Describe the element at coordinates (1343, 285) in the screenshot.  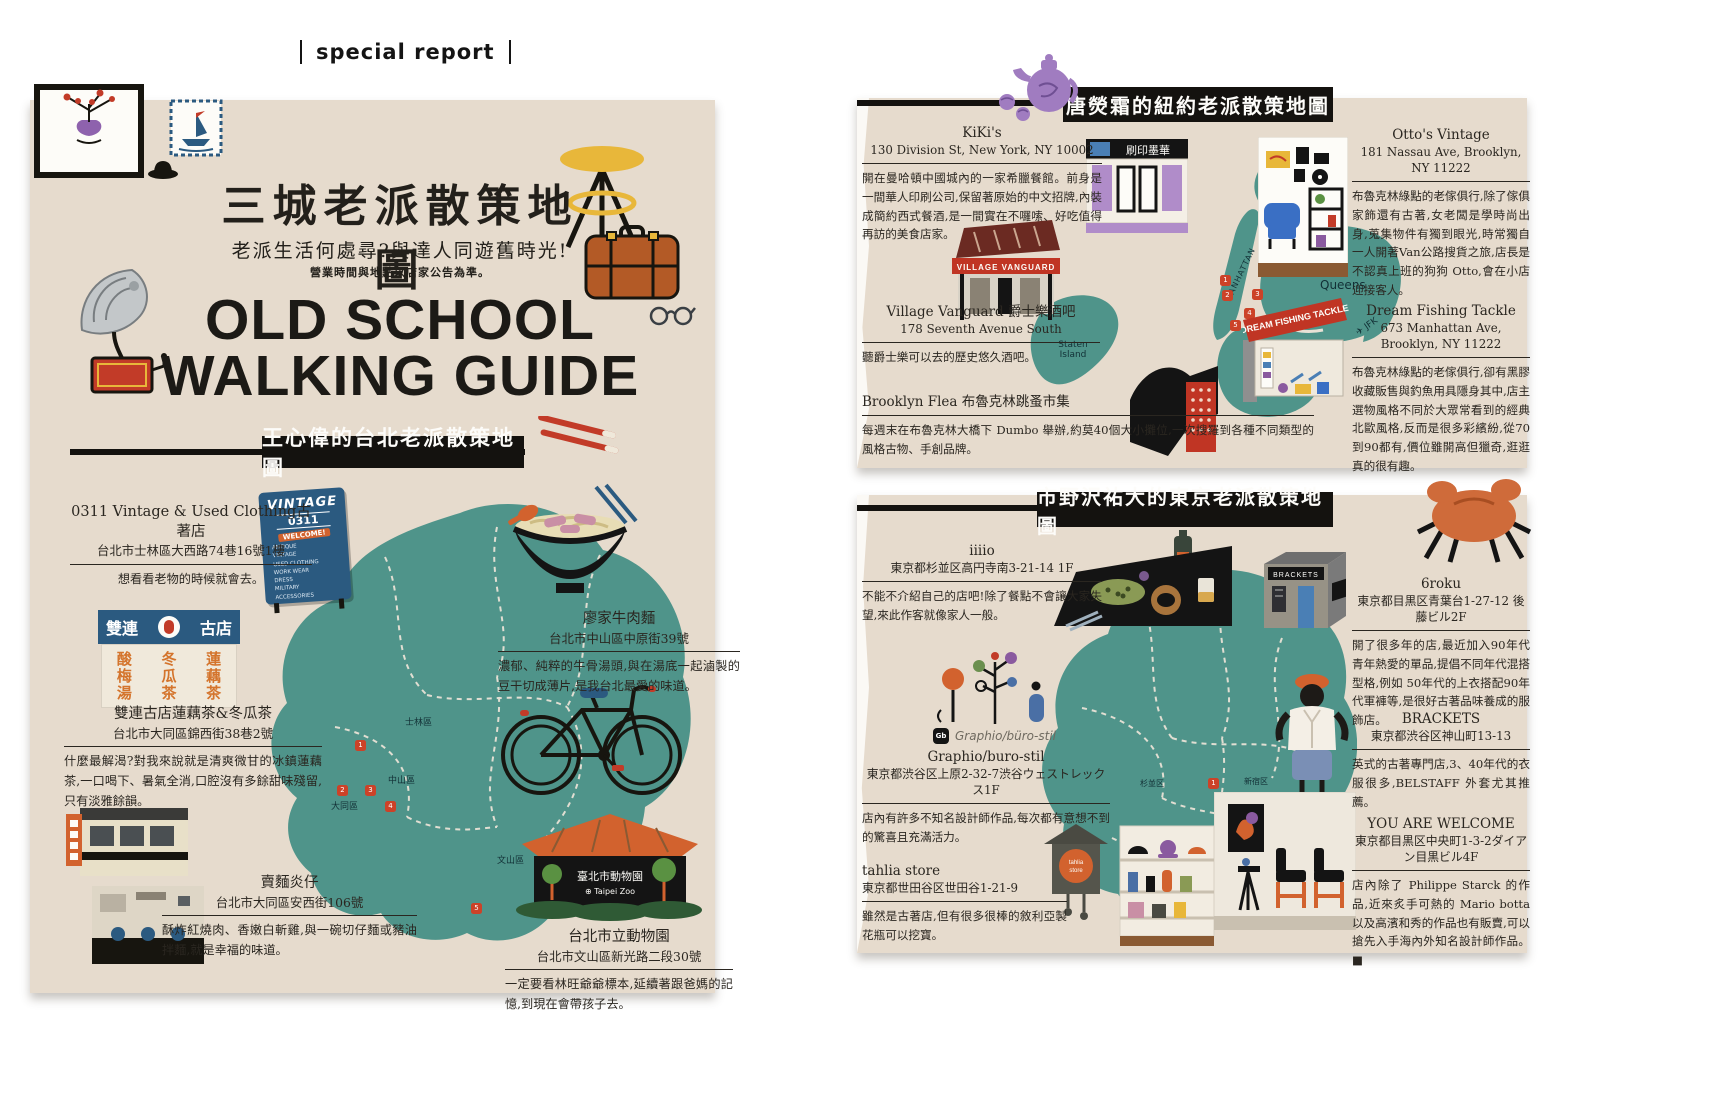
I see `borough-label: Queens` at that location.